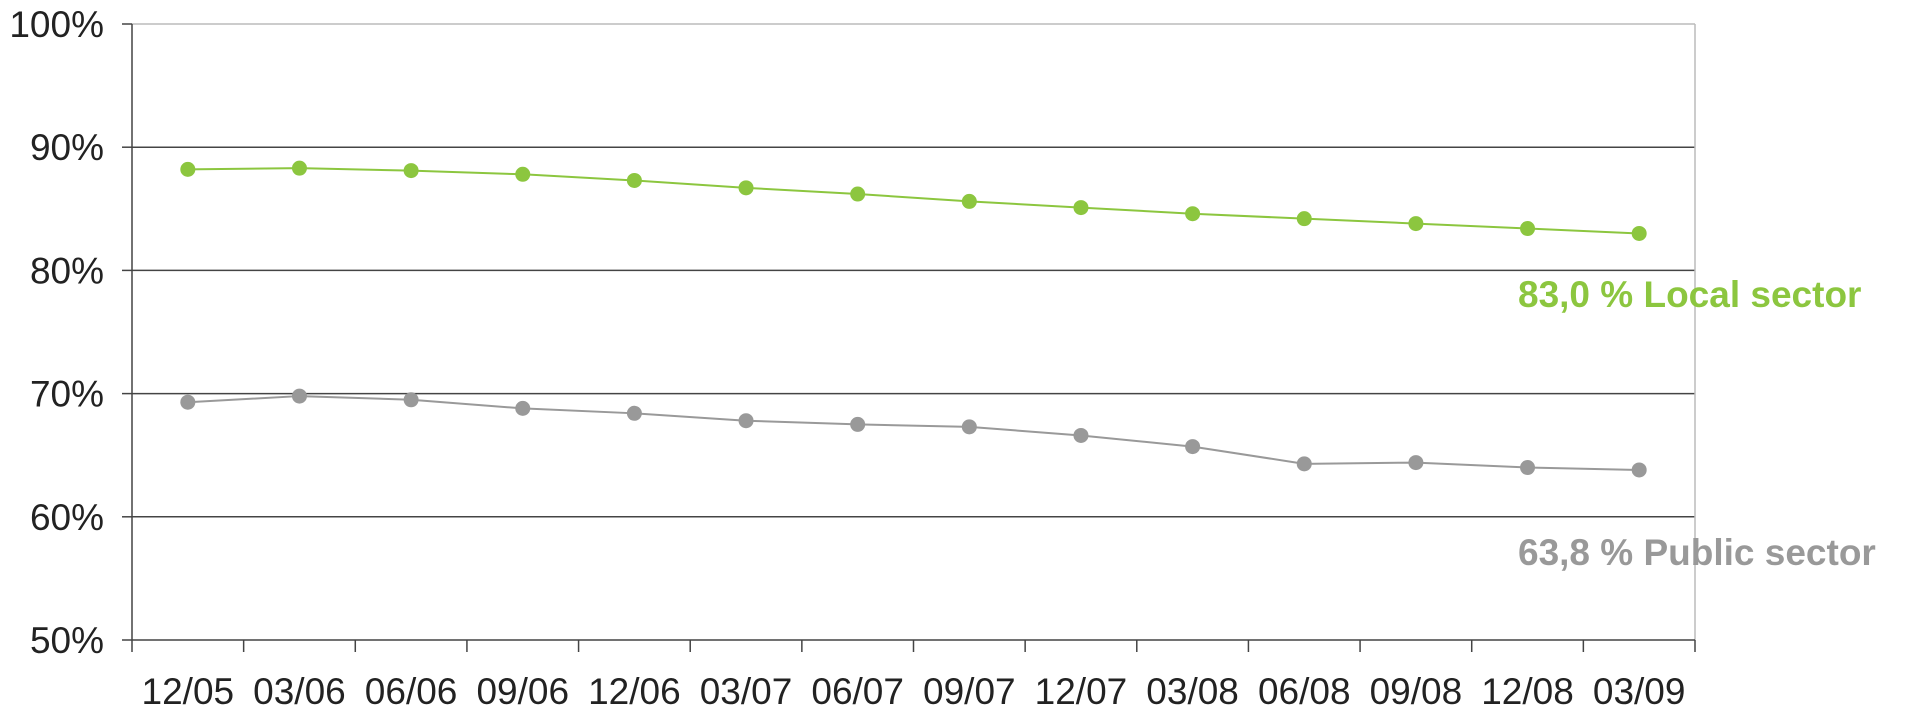  What do you see at coordinates (1639, 689) in the screenshot?
I see `x-tick-label: 03/09` at bounding box center [1639, 689].